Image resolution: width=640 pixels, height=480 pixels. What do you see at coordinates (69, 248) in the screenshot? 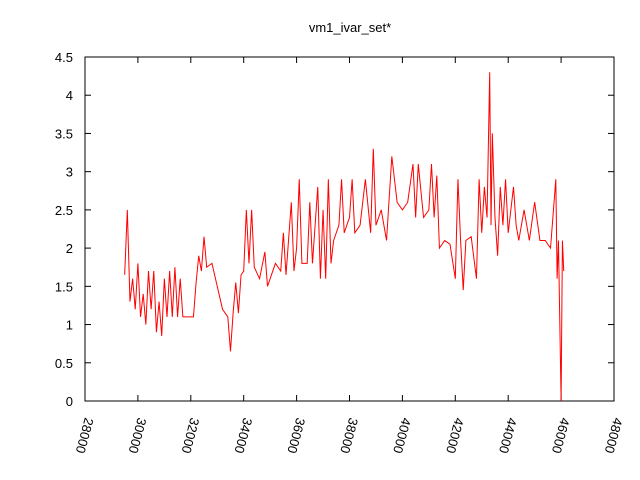
I see `y-tick-label: 2` at bounding box center [69, 248].